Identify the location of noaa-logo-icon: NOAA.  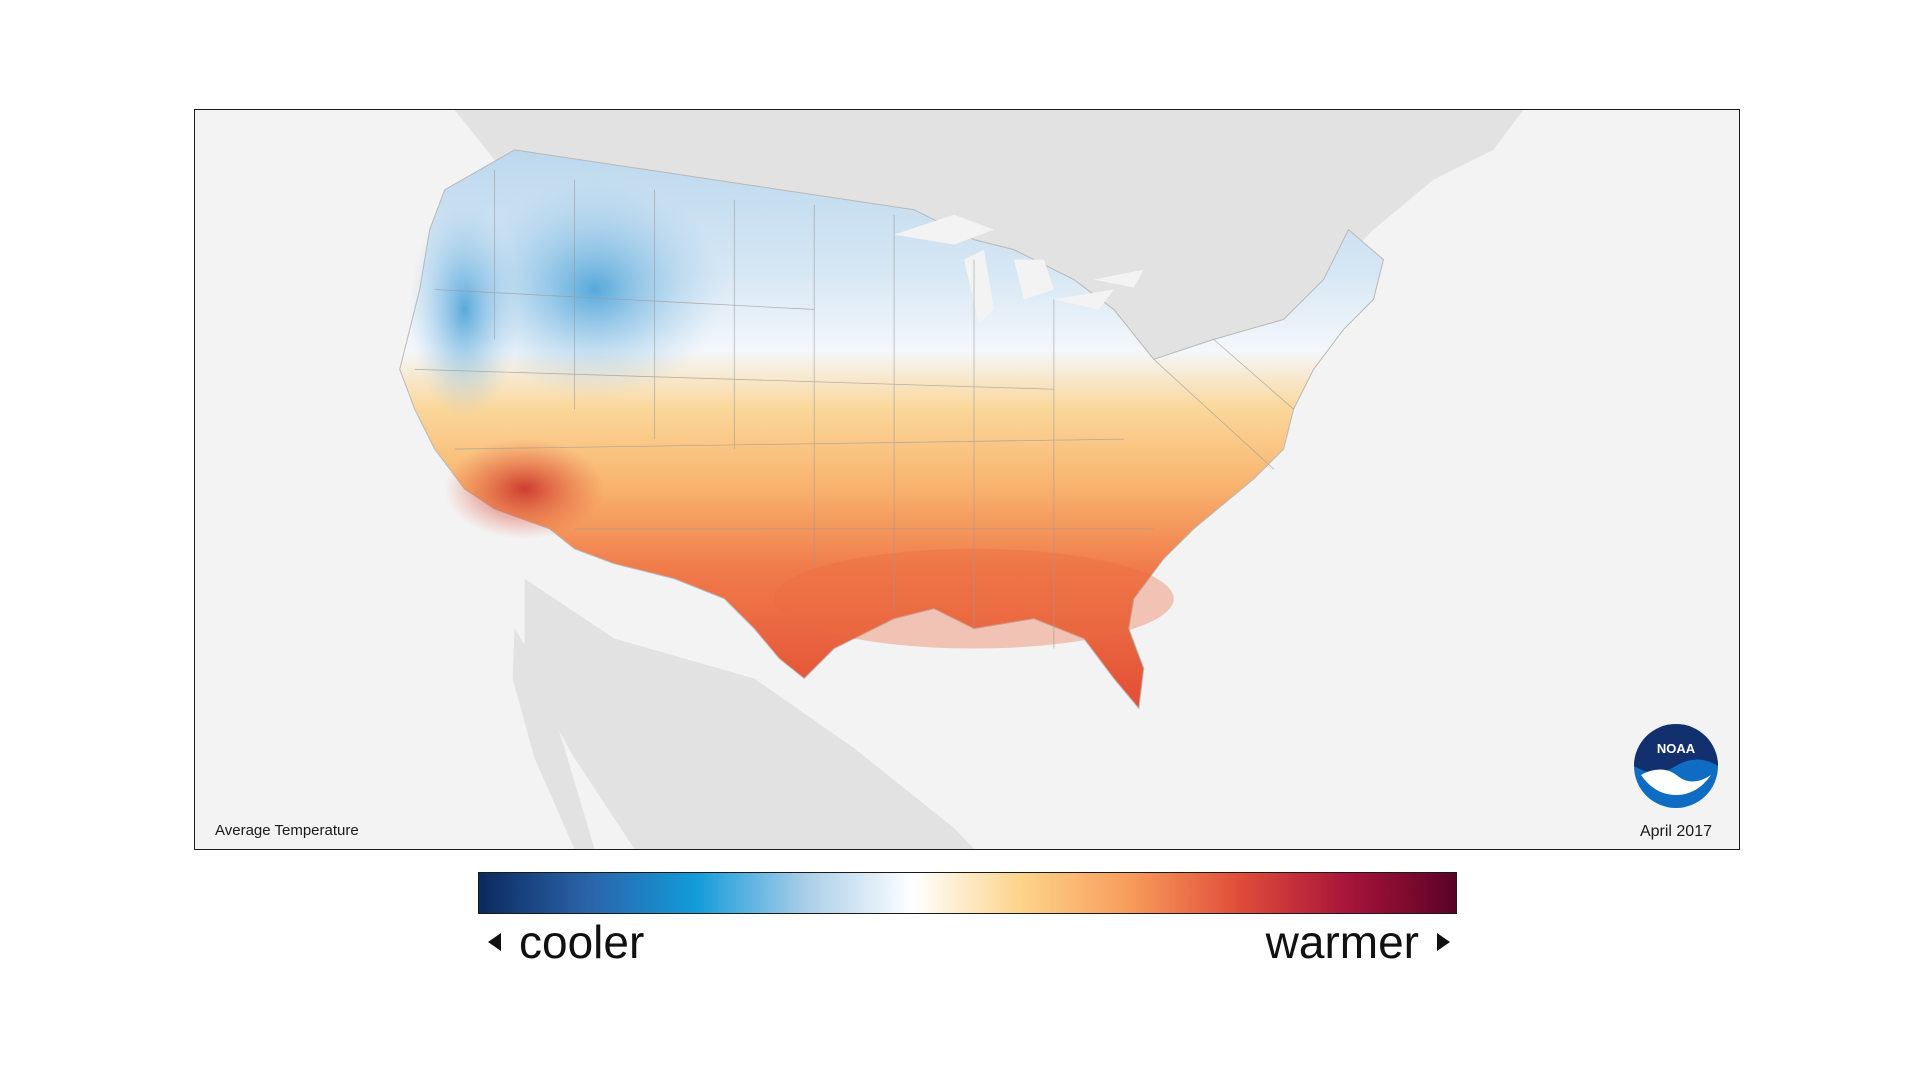
(1676, 766).